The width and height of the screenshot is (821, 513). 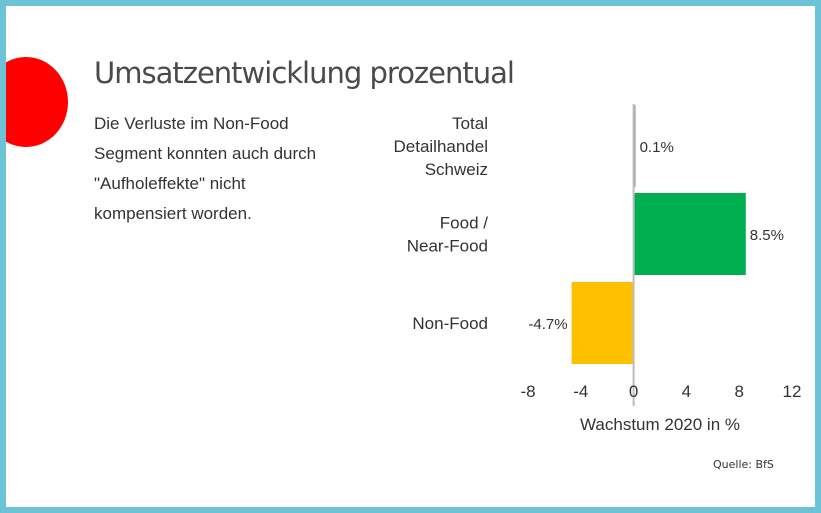 I want to click on description-line: Segment konnten auch durch, so click(x=205, y=153).